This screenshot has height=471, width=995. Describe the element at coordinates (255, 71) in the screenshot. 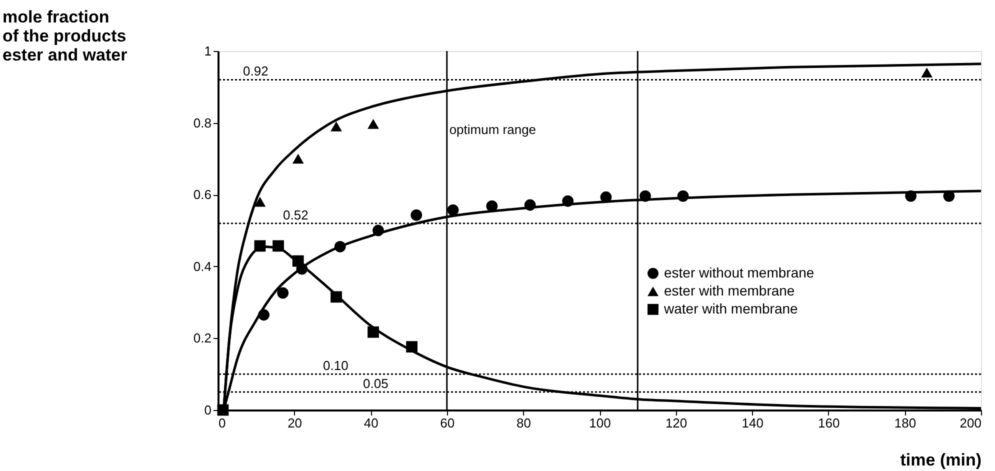

I see `ref-line-label: 0.92` at that location.